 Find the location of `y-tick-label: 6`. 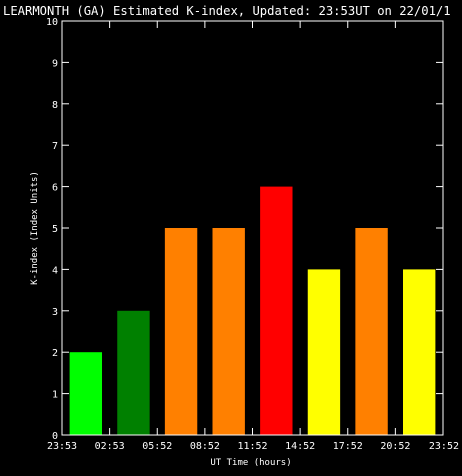

y-tick-label: 6 is located at coordinates (55, 188).